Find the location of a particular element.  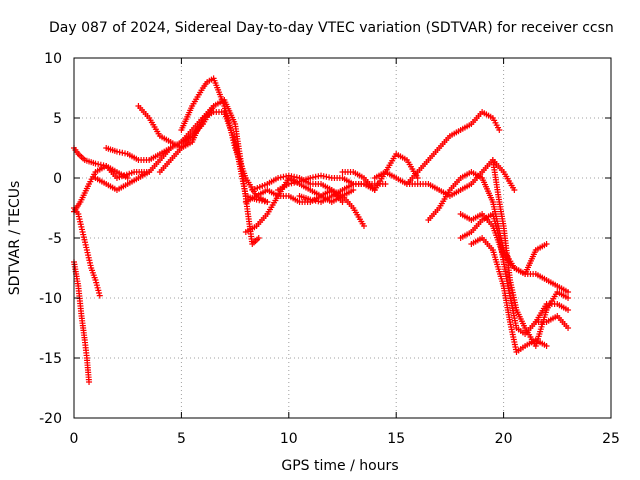

x-tick-label: 10 is located at coordinates (289, 439).